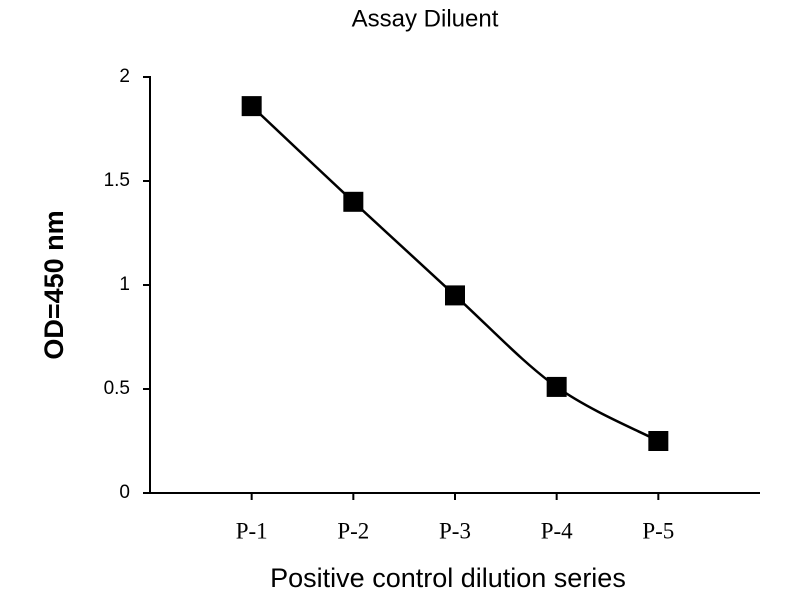 This screenshot has width=800, height=605. I want to click on chart-title: Assay Diluent, so click(425, 18).